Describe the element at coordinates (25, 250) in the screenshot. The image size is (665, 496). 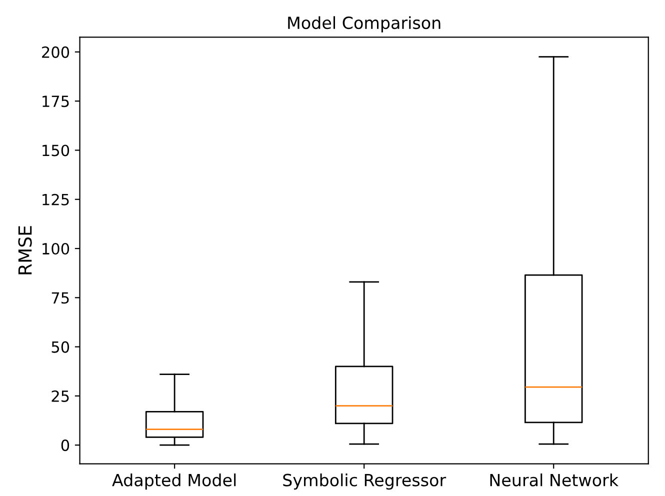
I see `y-axis-title: RMSE` at that location.